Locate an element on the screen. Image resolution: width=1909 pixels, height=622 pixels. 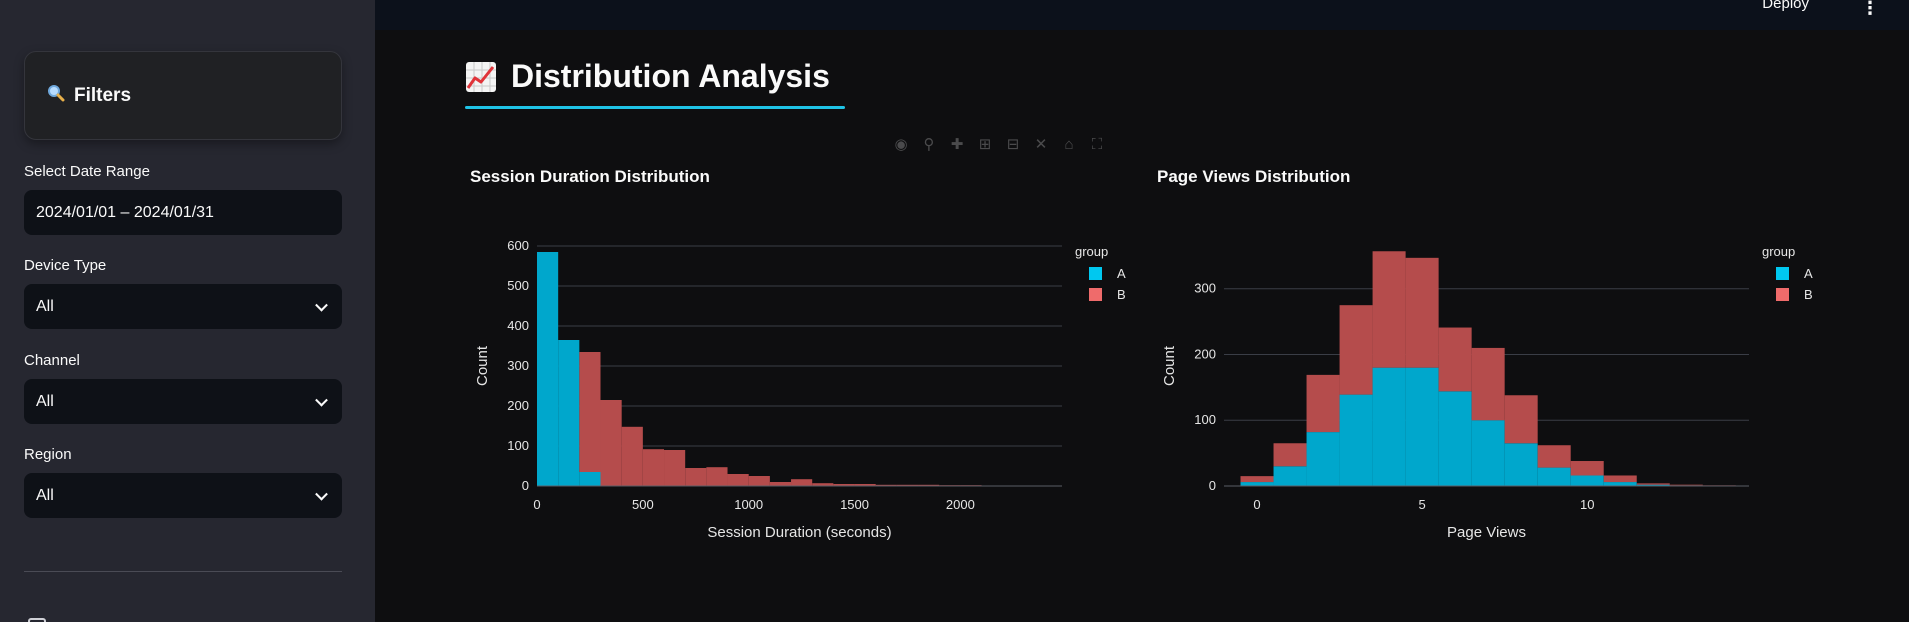
x-tick-label: 1000 is located at coordinates (748, 504).